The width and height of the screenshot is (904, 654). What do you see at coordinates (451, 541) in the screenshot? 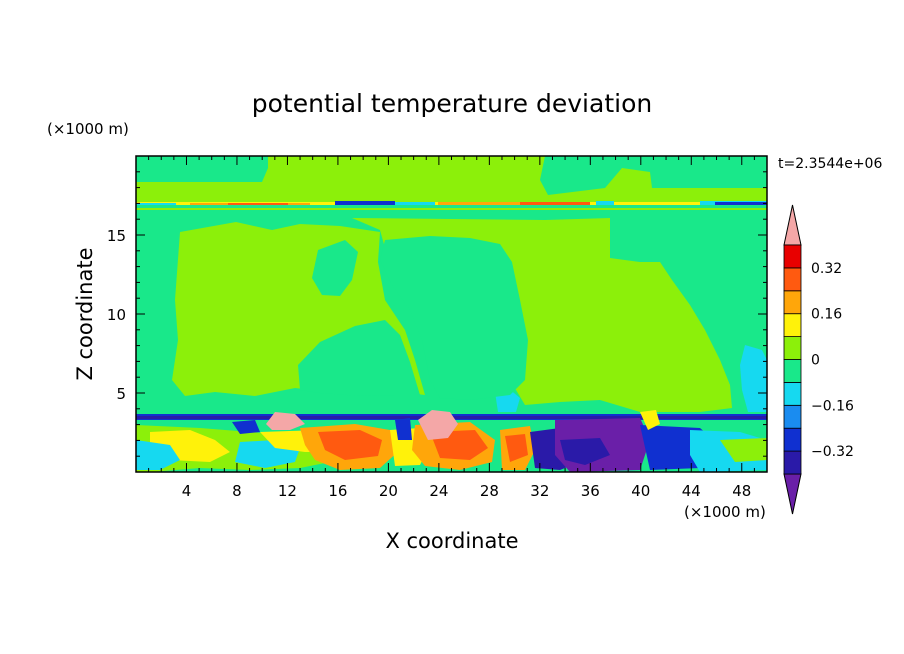
I see `x-axis-label: X coordinate` at bounding box center [451, 541].